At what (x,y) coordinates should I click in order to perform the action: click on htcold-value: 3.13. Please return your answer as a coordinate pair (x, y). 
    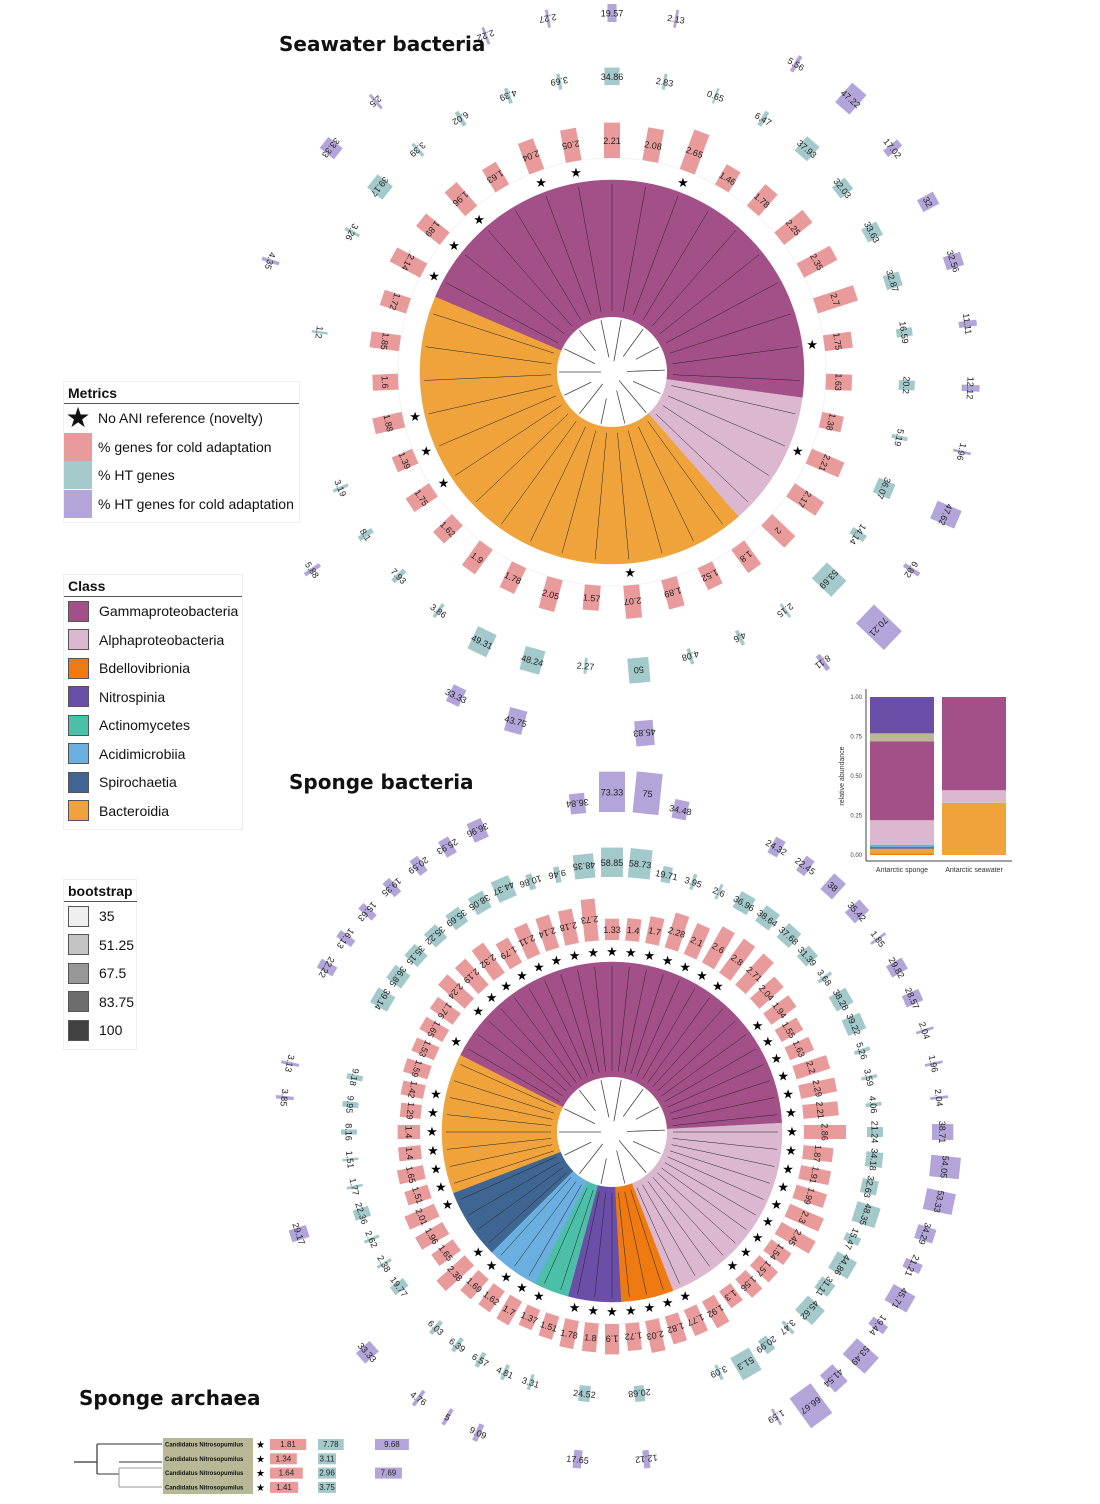
    Looking at the image, I should click on (289, 1063).